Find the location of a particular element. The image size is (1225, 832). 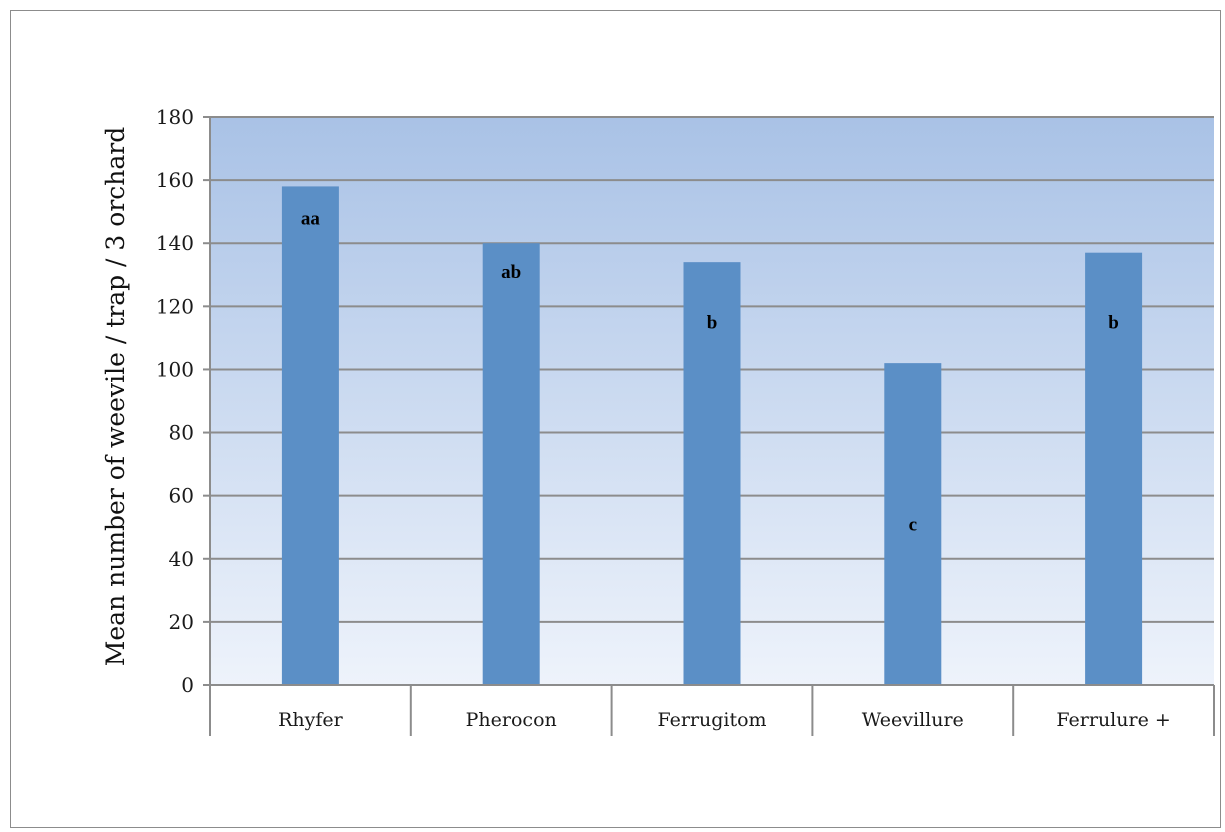

y-tick-label: 20 is located at coordinates (181, 622).